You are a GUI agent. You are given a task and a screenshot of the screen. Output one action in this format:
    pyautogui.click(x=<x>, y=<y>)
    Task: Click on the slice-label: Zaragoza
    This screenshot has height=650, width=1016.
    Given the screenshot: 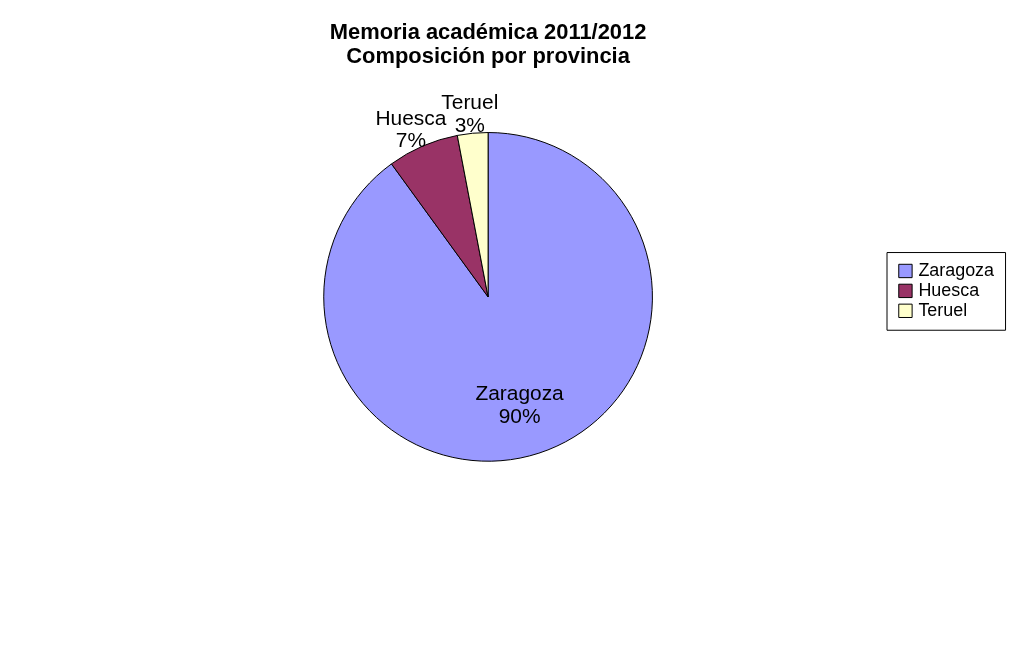 What is the action you would take?
    pyautogui.click(x=520, y=392)
    